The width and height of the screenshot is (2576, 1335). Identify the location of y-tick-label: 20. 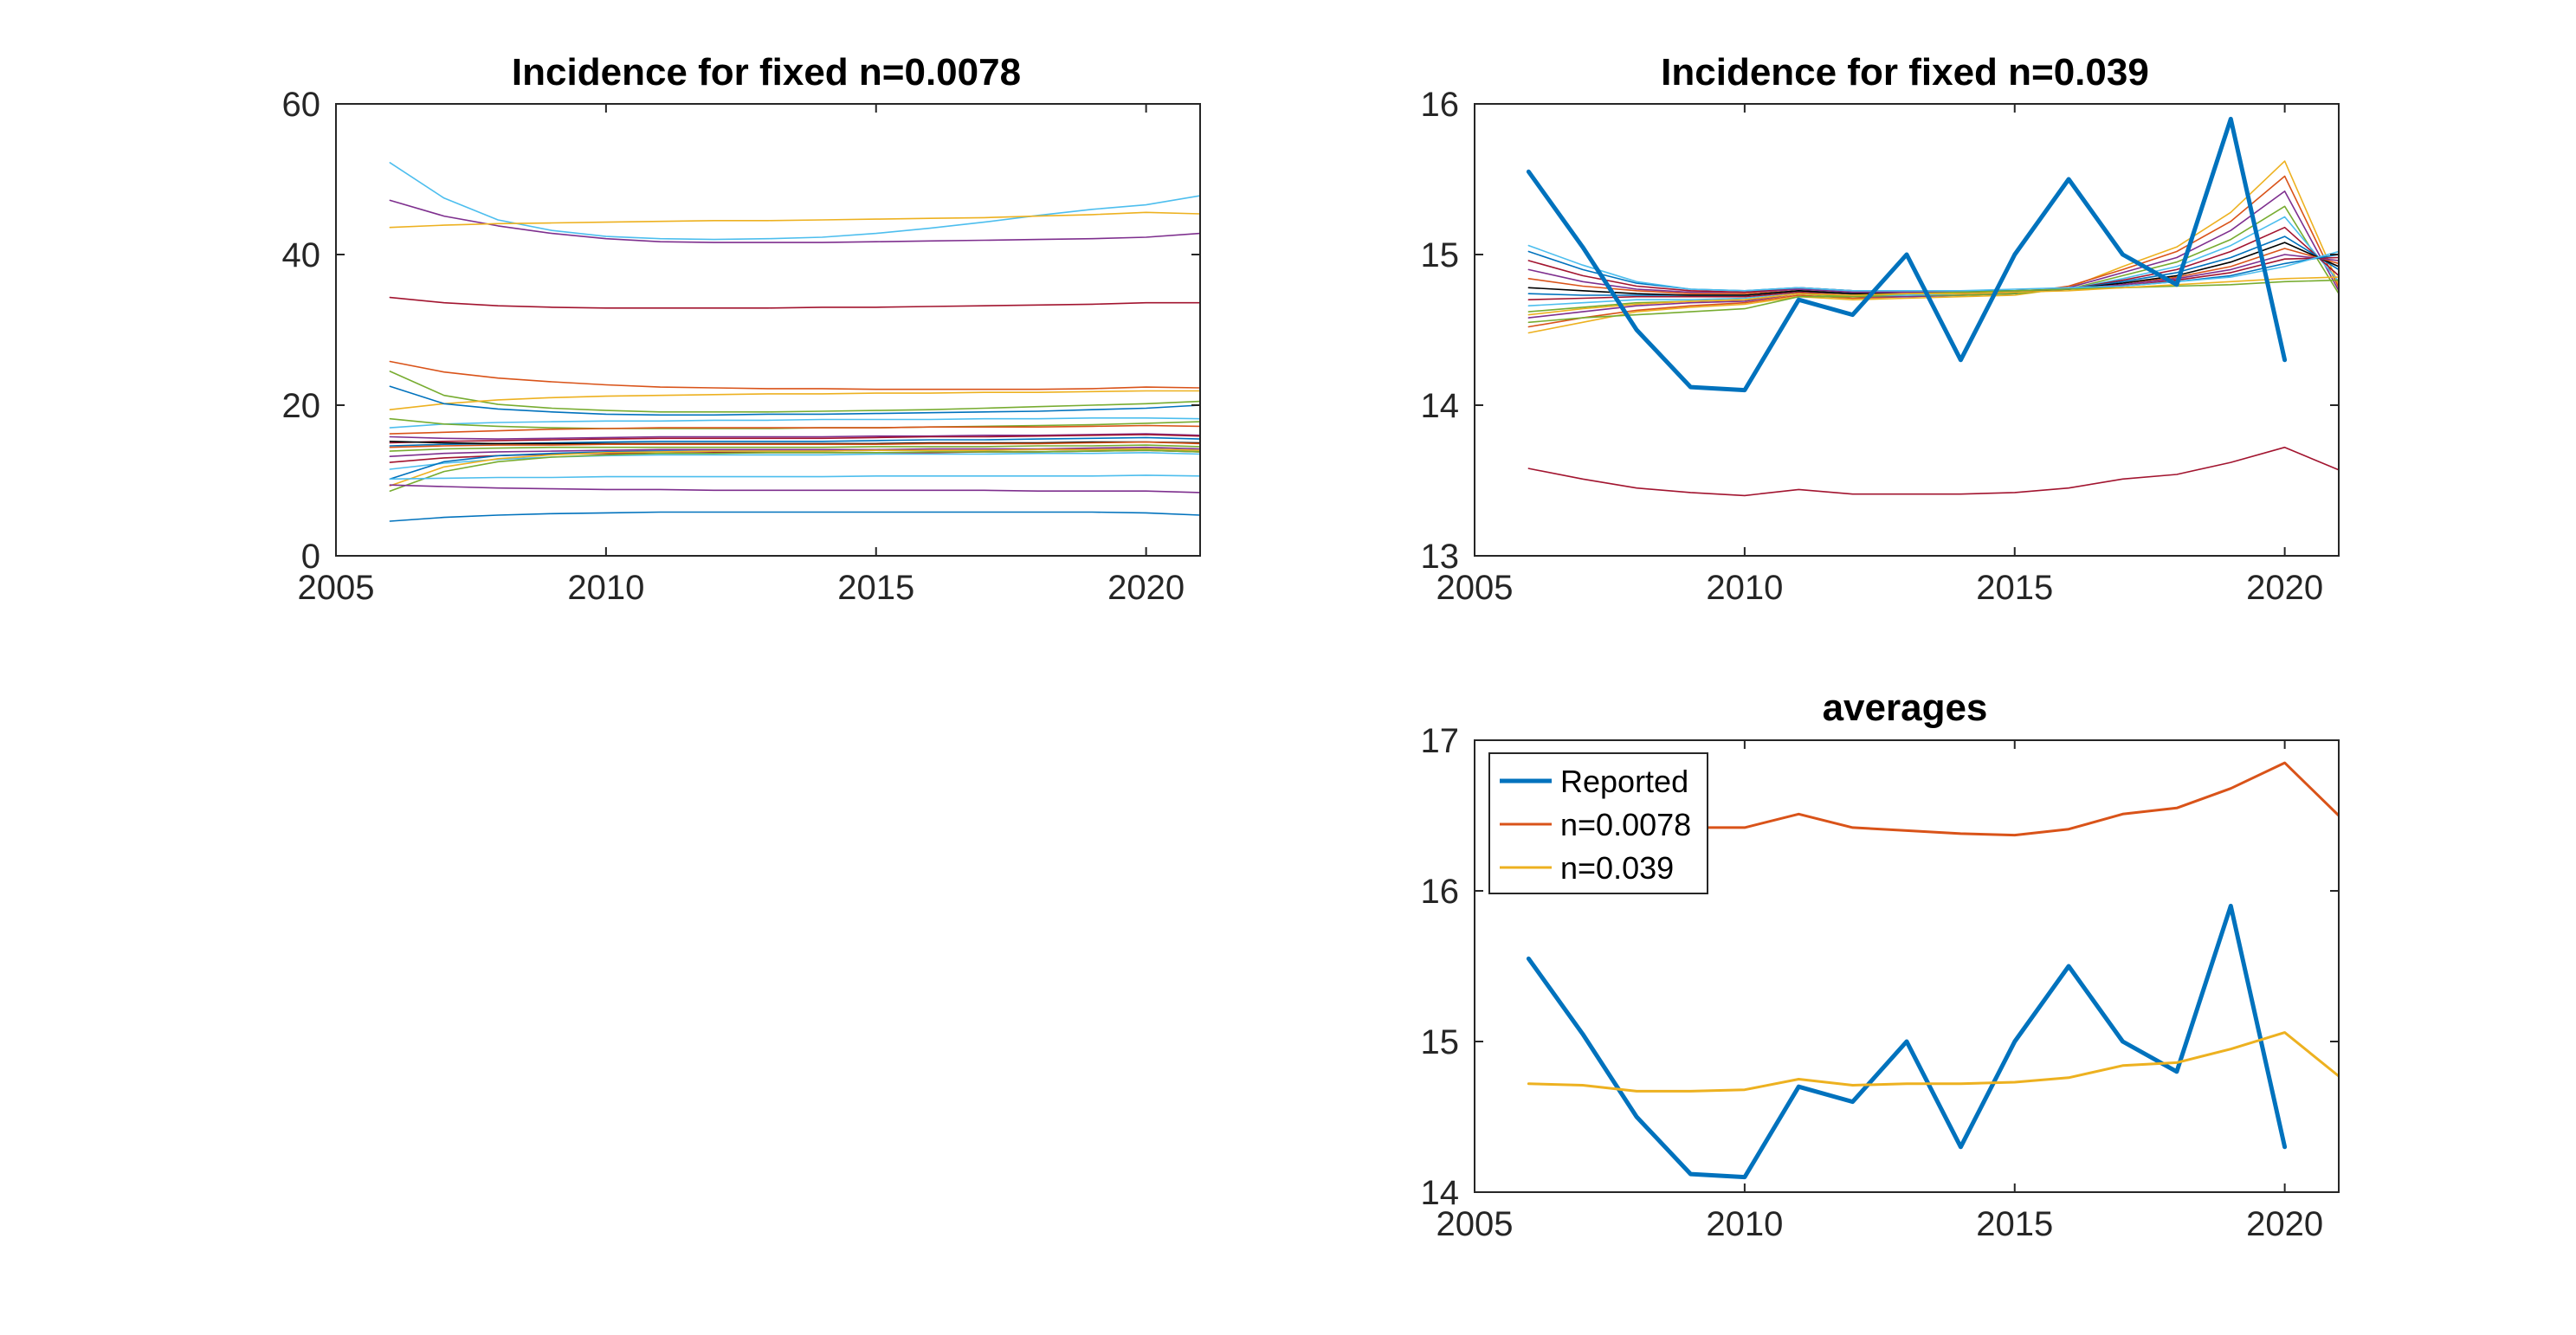
(301, 406).